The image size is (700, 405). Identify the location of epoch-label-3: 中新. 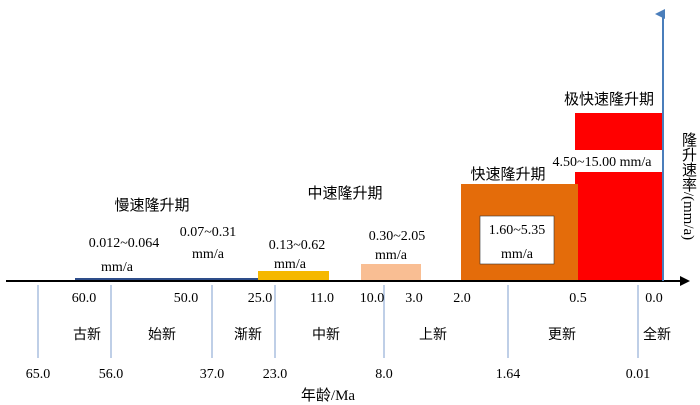
(326, 335).